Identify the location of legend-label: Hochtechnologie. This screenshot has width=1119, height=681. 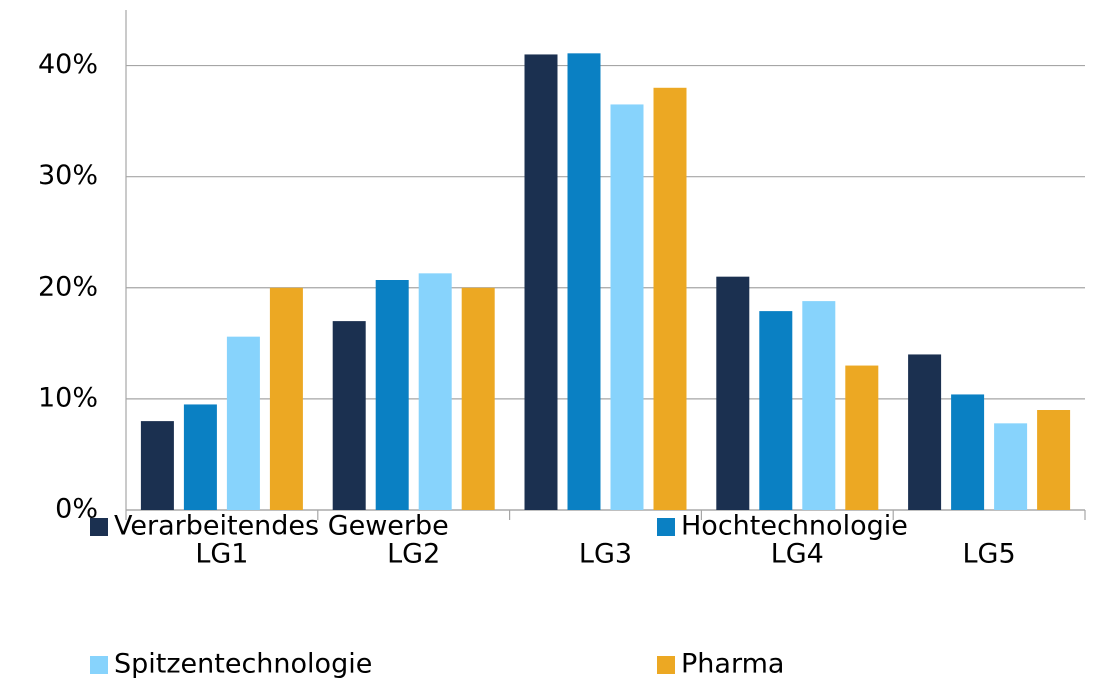
(794, 526).